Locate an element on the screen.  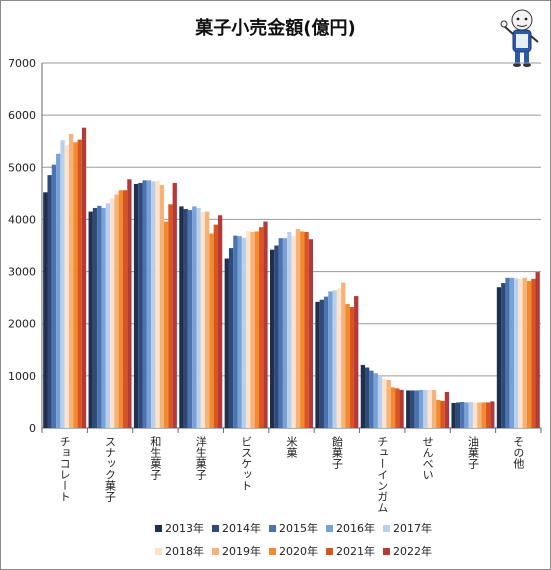
x-category-label: 米菓 is located at coordinates (291, 447).